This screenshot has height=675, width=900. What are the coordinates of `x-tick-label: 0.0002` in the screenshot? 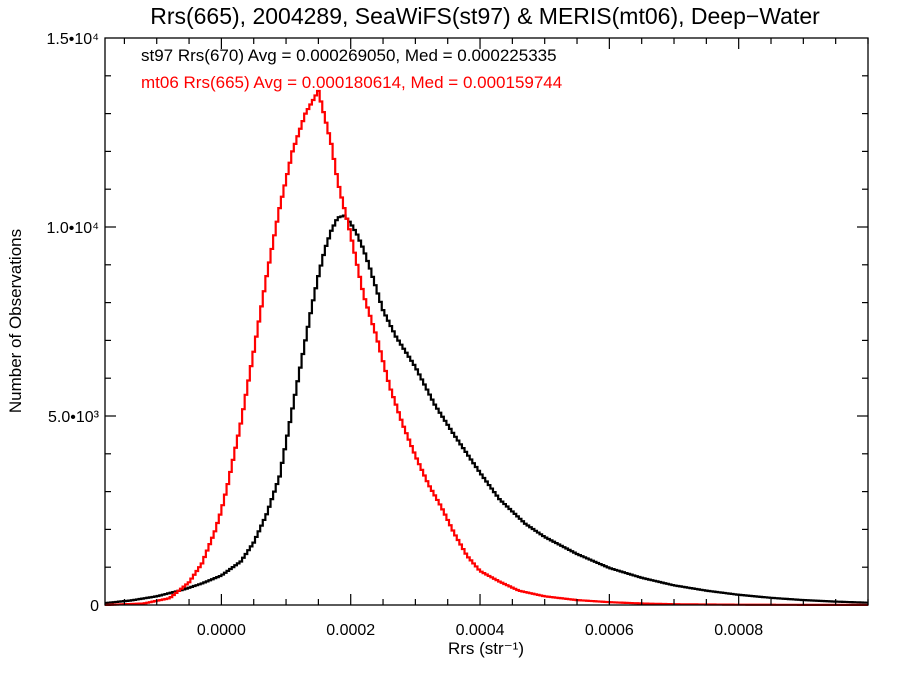 It's located at (350, 630).